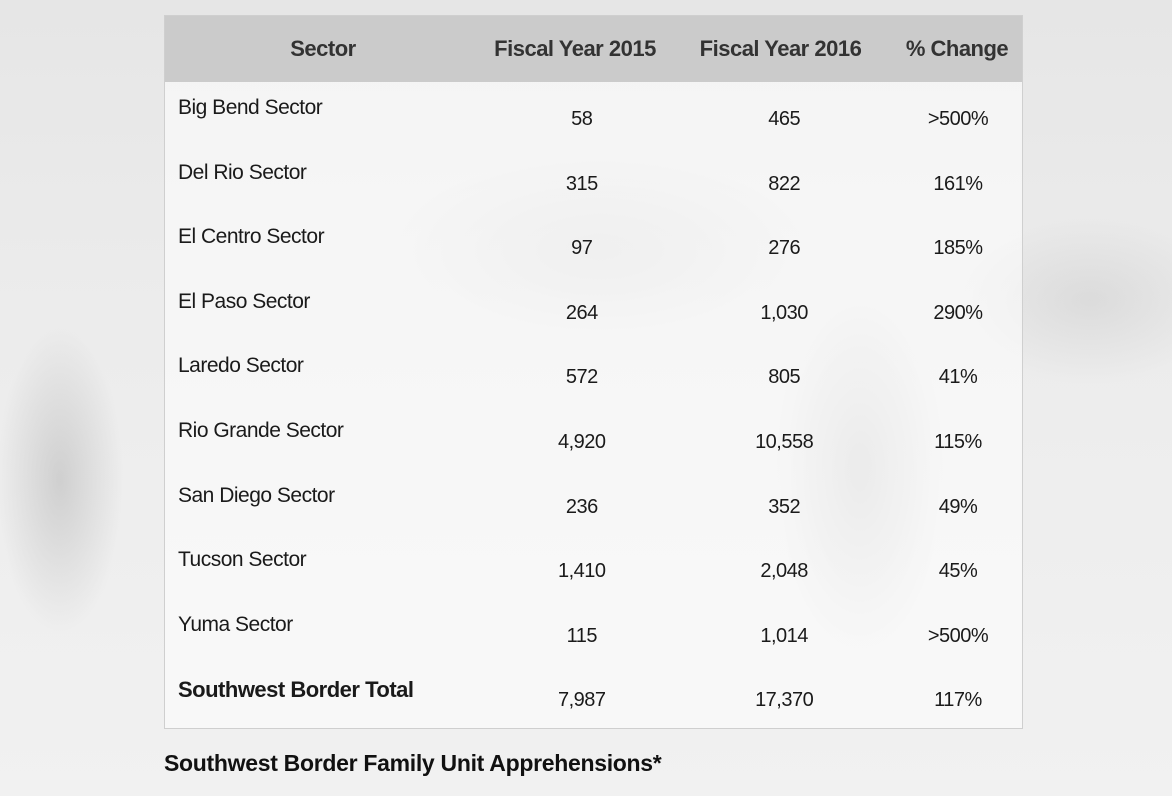 This screenshot has height=796, width=1172. I want to click on table-row: Tucson Sector 1,410 2,048 45%, so click(593, 566).